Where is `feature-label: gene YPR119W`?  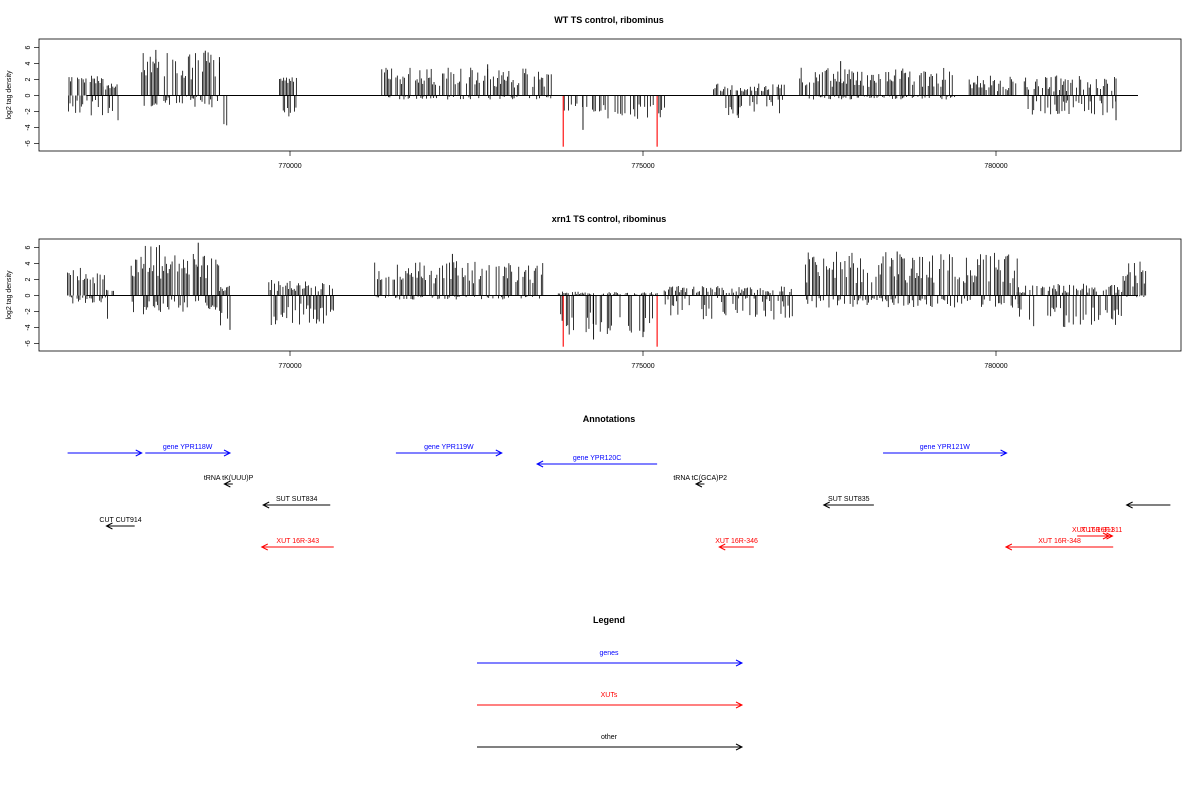 feature-label: gene YPR119W is located at coordinates (449, 447).